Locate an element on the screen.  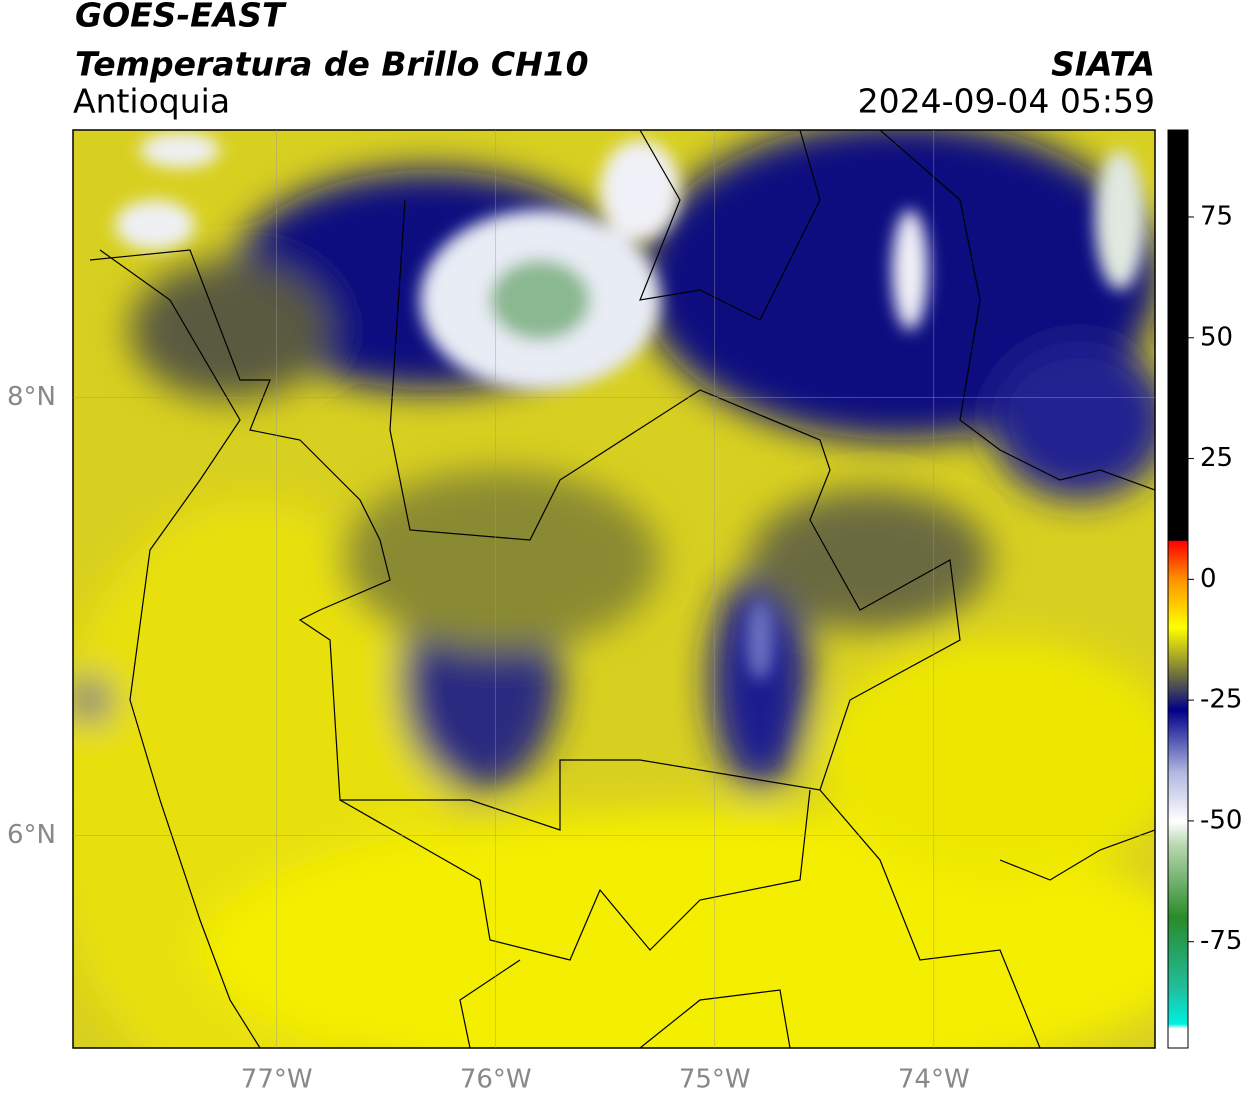
subtitle: Temperatura de Brillo CH10 is located at coordinates (332, 64).